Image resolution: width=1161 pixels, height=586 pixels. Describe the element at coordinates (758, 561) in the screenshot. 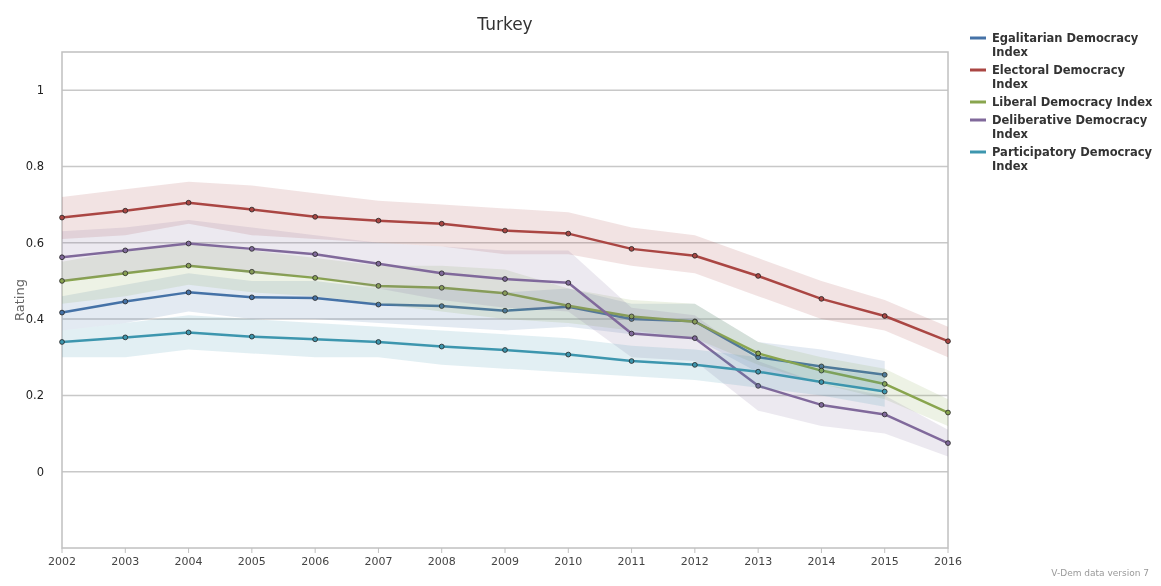

I see `x-tick-label: 2013` at that location.